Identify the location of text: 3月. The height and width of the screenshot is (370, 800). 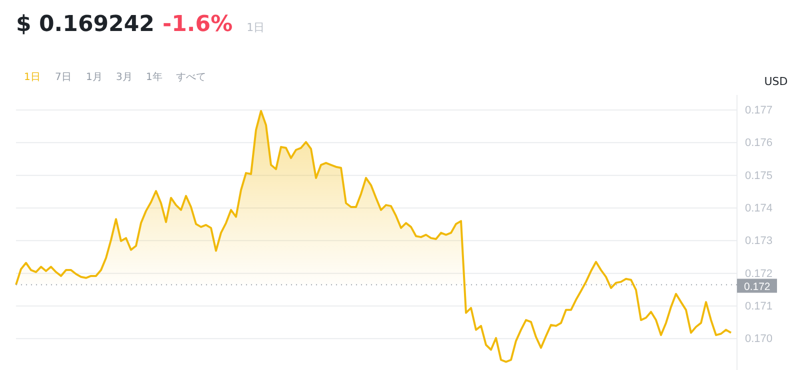
(124, 77).